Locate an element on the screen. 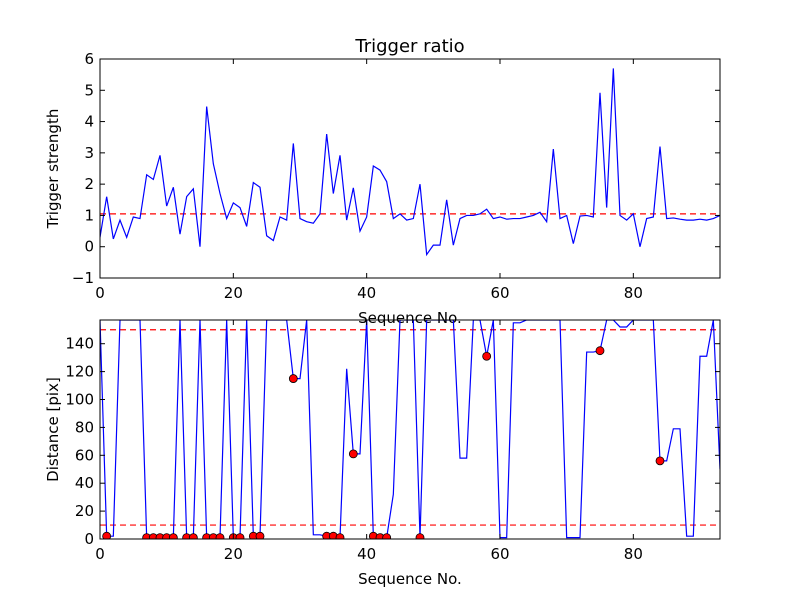 The height and width of the screenshot is (600, 800). y-tick-label: 120 is located at coordinates (79, 372).